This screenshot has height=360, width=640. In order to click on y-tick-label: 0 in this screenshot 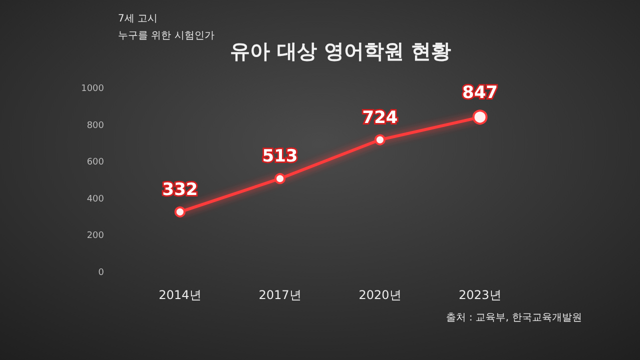, I will do `click(101, 273)`.